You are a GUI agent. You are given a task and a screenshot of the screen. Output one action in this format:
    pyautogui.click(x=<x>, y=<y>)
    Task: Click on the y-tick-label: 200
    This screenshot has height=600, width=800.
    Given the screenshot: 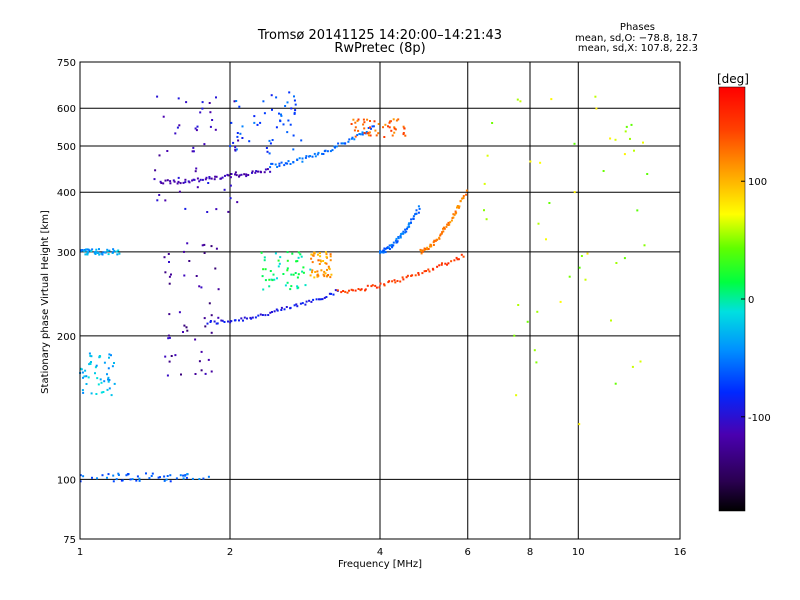 What is the action you would take?
    pyautogui.click(x=66, y=337)
    